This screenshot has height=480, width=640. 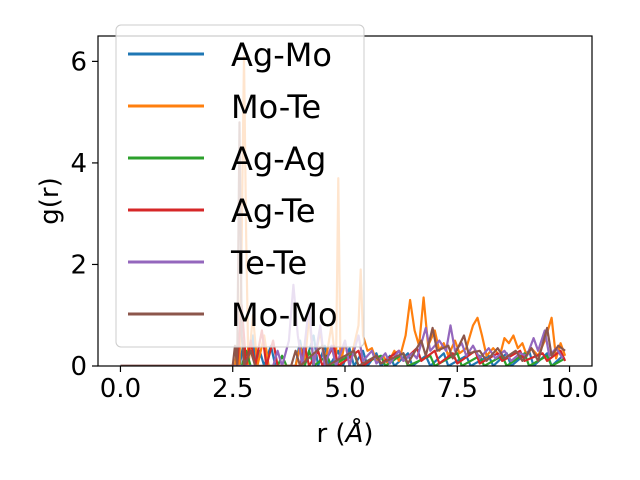 What do you see at coordinates (344, 389) in the screenshot?
I see `x-tick-label: 5.0` at bounding box center [344, 389].